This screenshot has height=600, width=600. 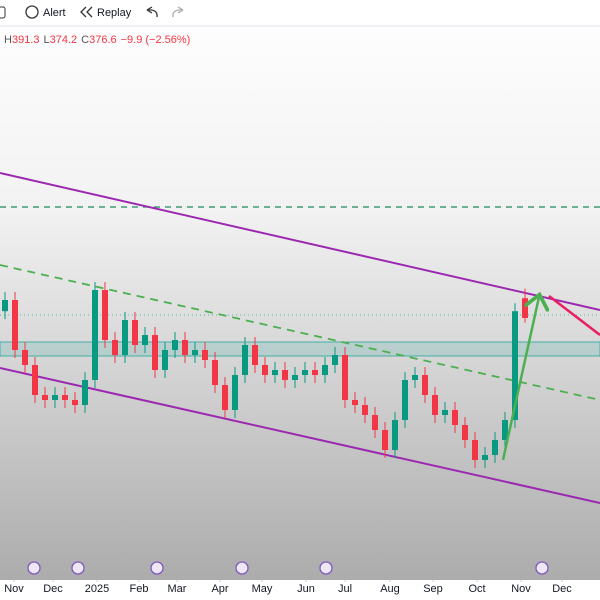 What do you see at coordinates (64, 40) in the screenshot?
I see `legend-value: 374.2` at bounding box center [64, 40].